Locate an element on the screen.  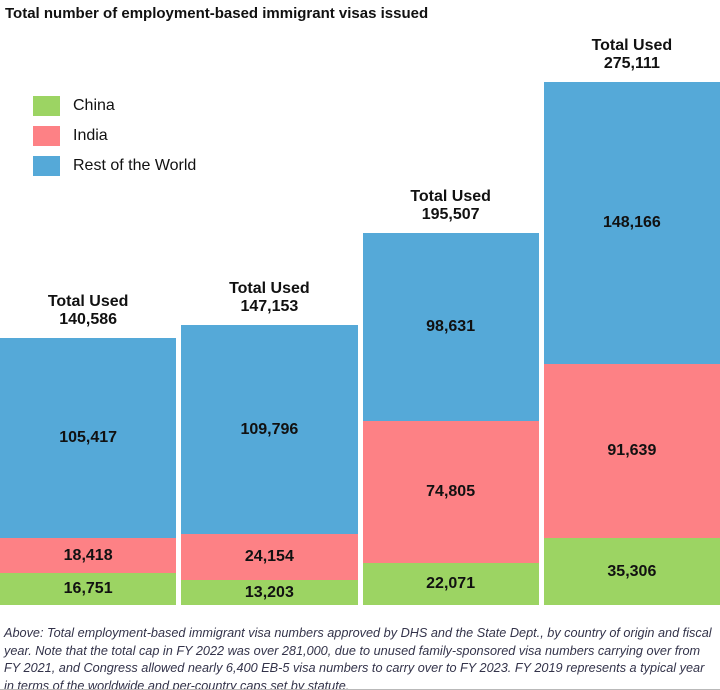
segment-value-label: 74,805 is located at coordinates (451, 491).